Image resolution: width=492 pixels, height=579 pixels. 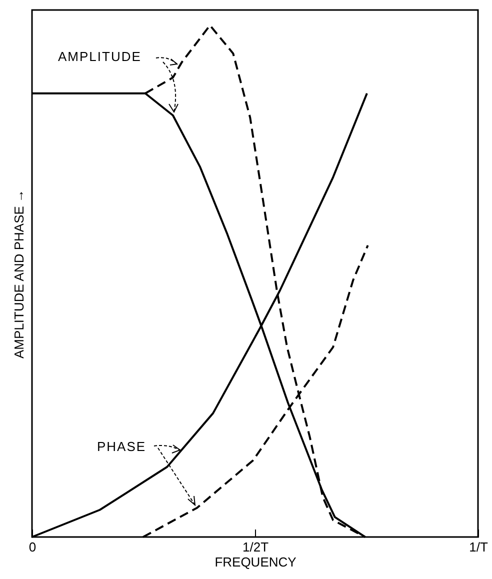 What do you see at coordinates (121, 446) in the screenshot?
I see `annotation: PHASE` at bounding box center [121, 446].